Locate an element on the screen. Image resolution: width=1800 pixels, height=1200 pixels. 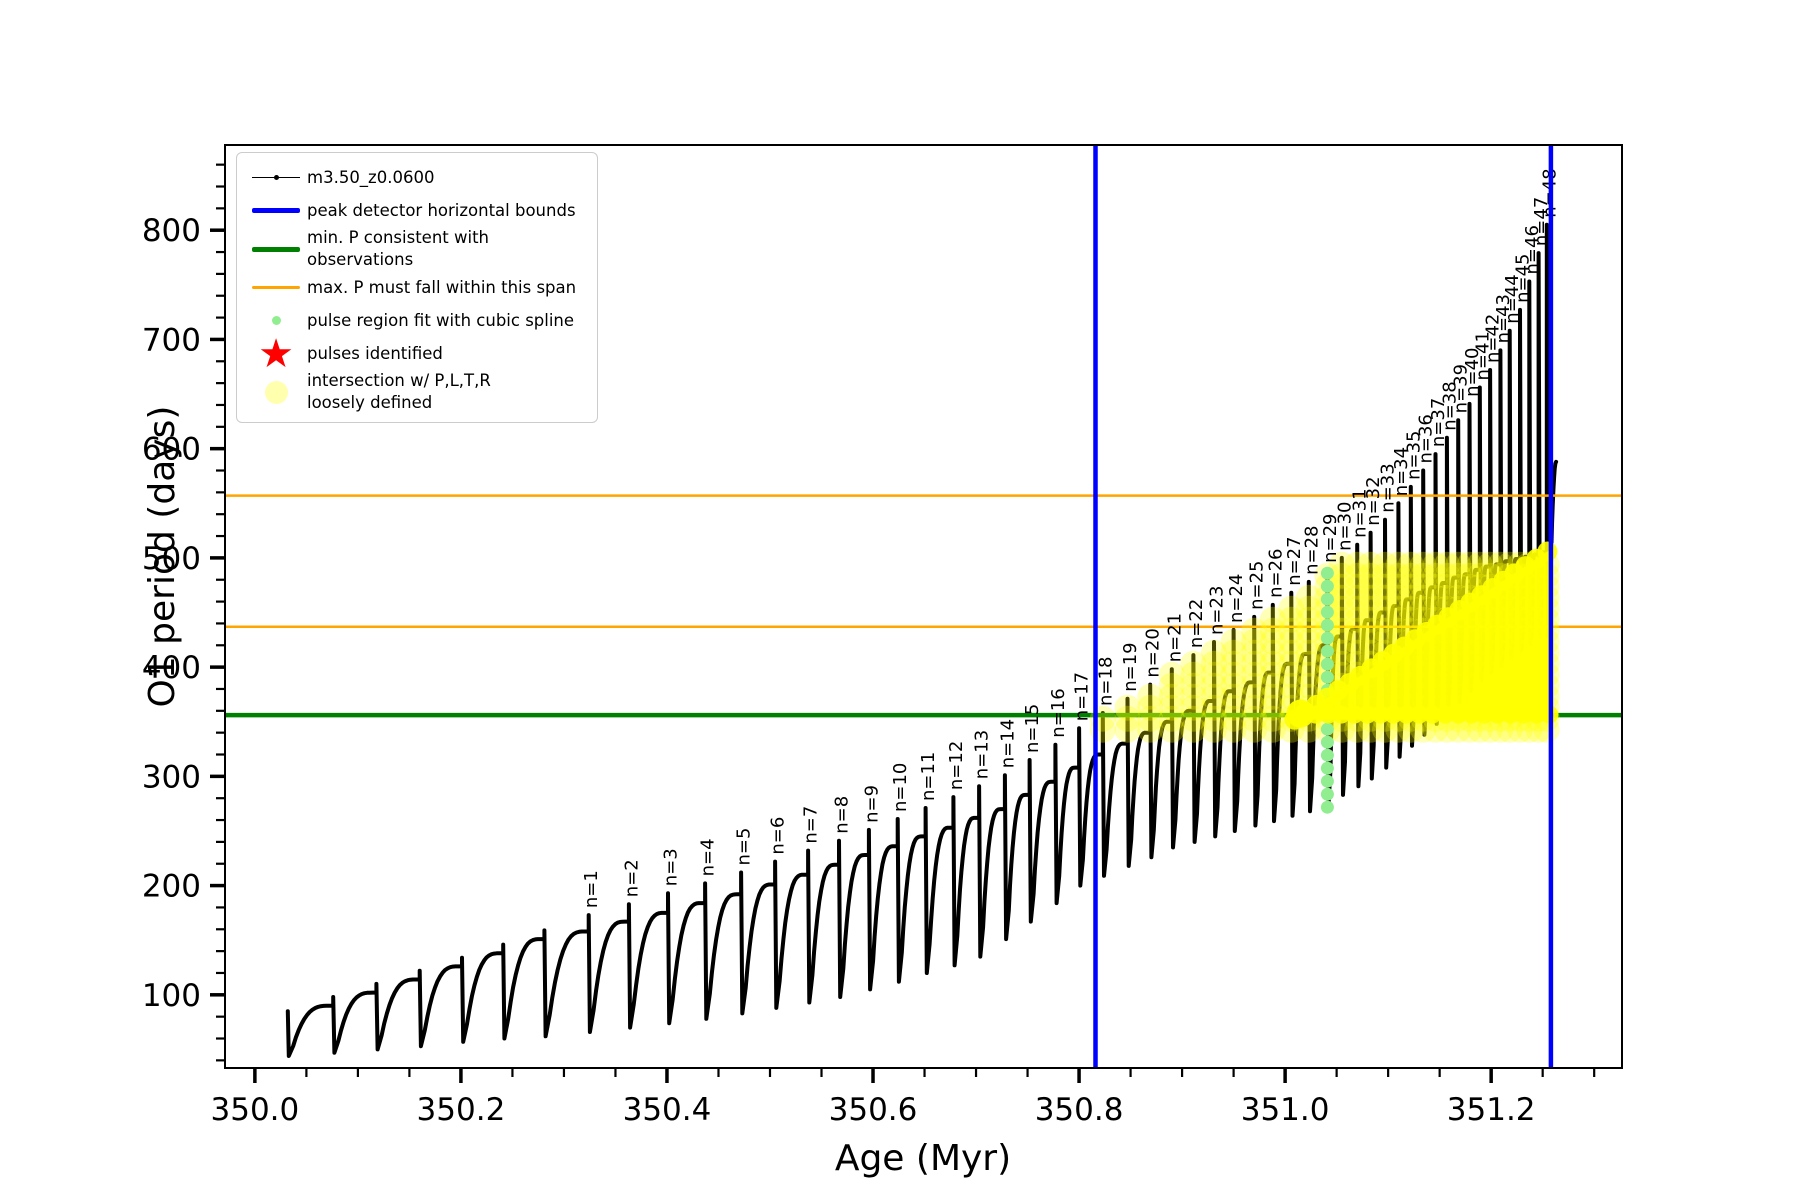
peak-label: n=46 is located at coordinates (1532, 249).